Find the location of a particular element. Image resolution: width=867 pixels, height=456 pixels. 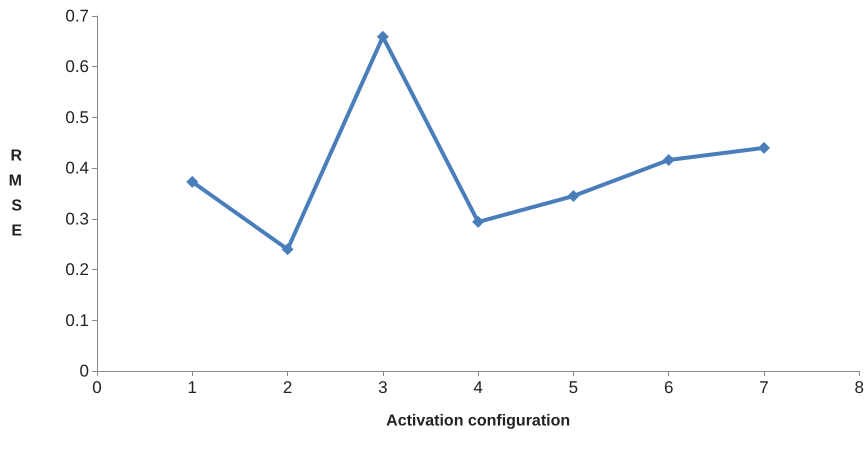

y-tick-label: 0.6 is located at coordinates (77, 66).